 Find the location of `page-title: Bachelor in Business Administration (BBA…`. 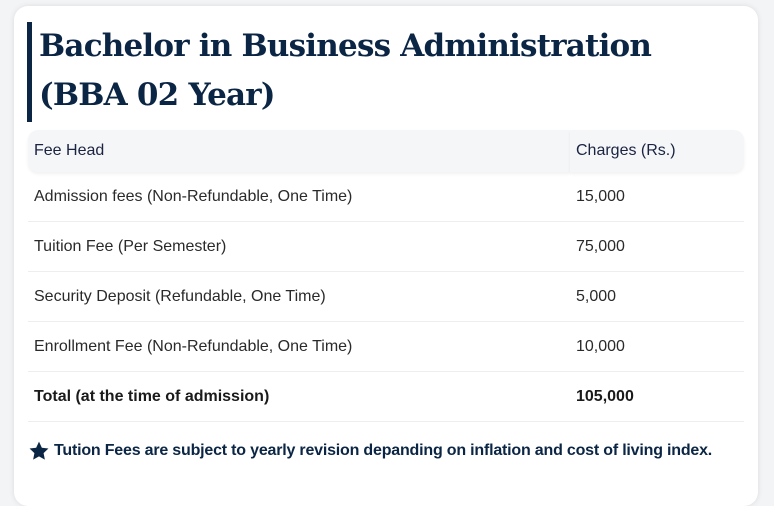

page-title: Bachelor in Business Administration (BBA… is located at coordinates (345, 70).